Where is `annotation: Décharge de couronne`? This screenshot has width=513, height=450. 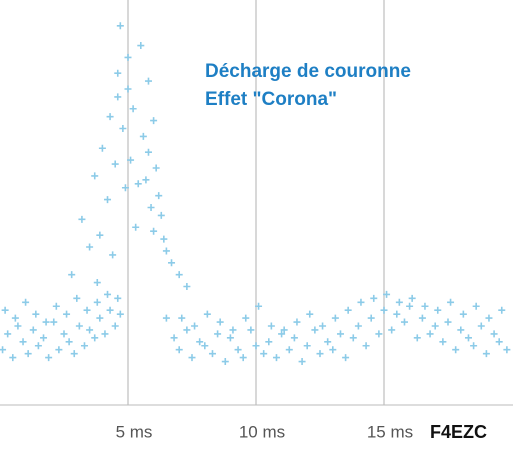
annotation: Décharge de couronne is located at coordinates (308, 71).